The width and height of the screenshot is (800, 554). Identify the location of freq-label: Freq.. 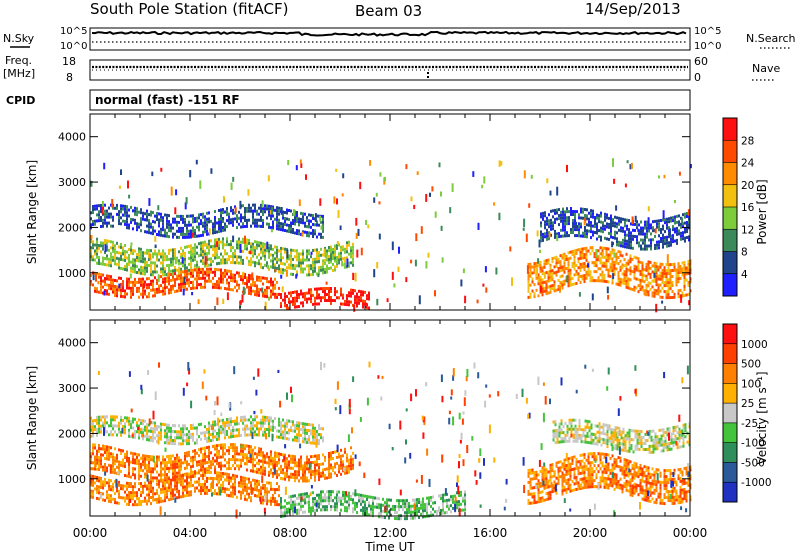
(18, 60).